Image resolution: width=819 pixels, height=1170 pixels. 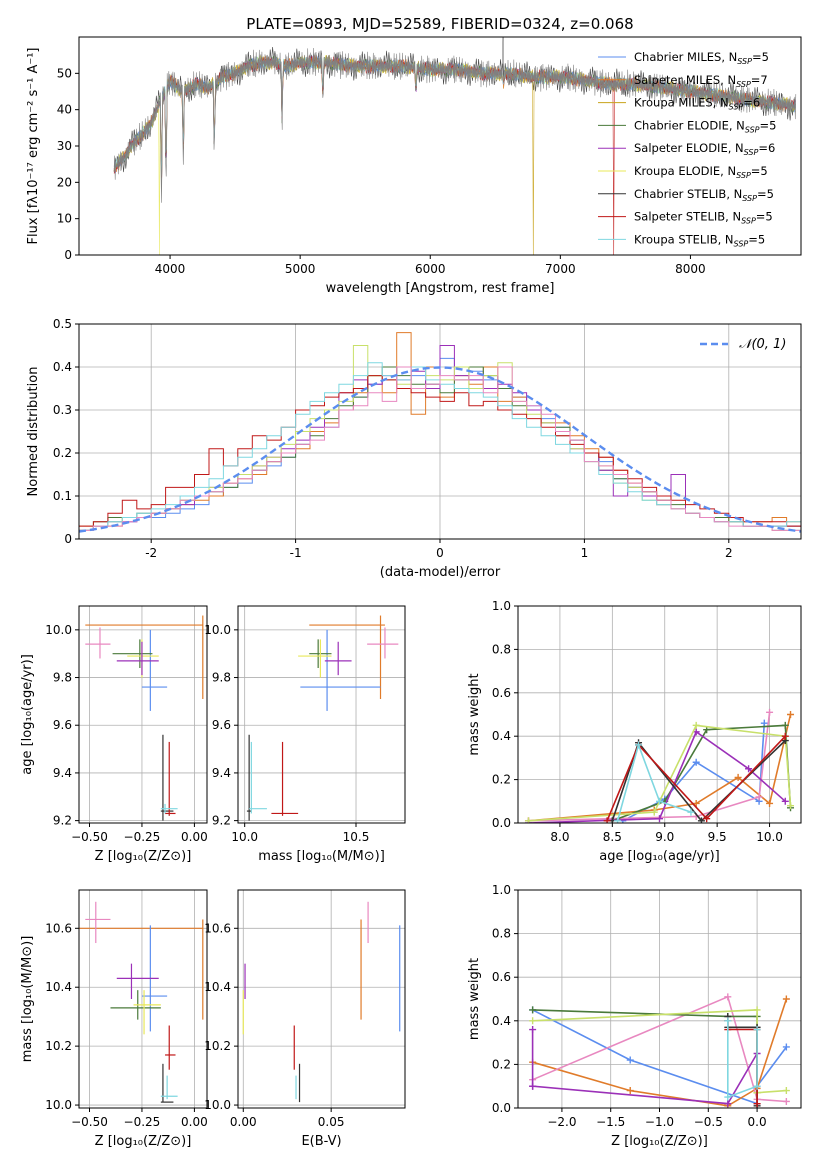 What do you see at coordinates (89, 837) in the screenshot?
I see `x-tick-label: −0.50` at bounding box center [89, 837].